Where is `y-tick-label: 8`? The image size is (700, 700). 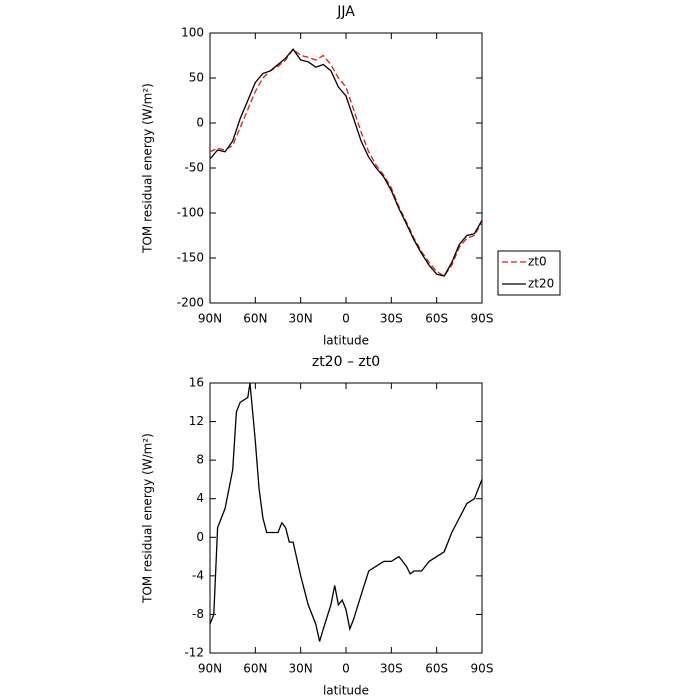
y-tick-label: 8 is located at coordinates (200, 460).